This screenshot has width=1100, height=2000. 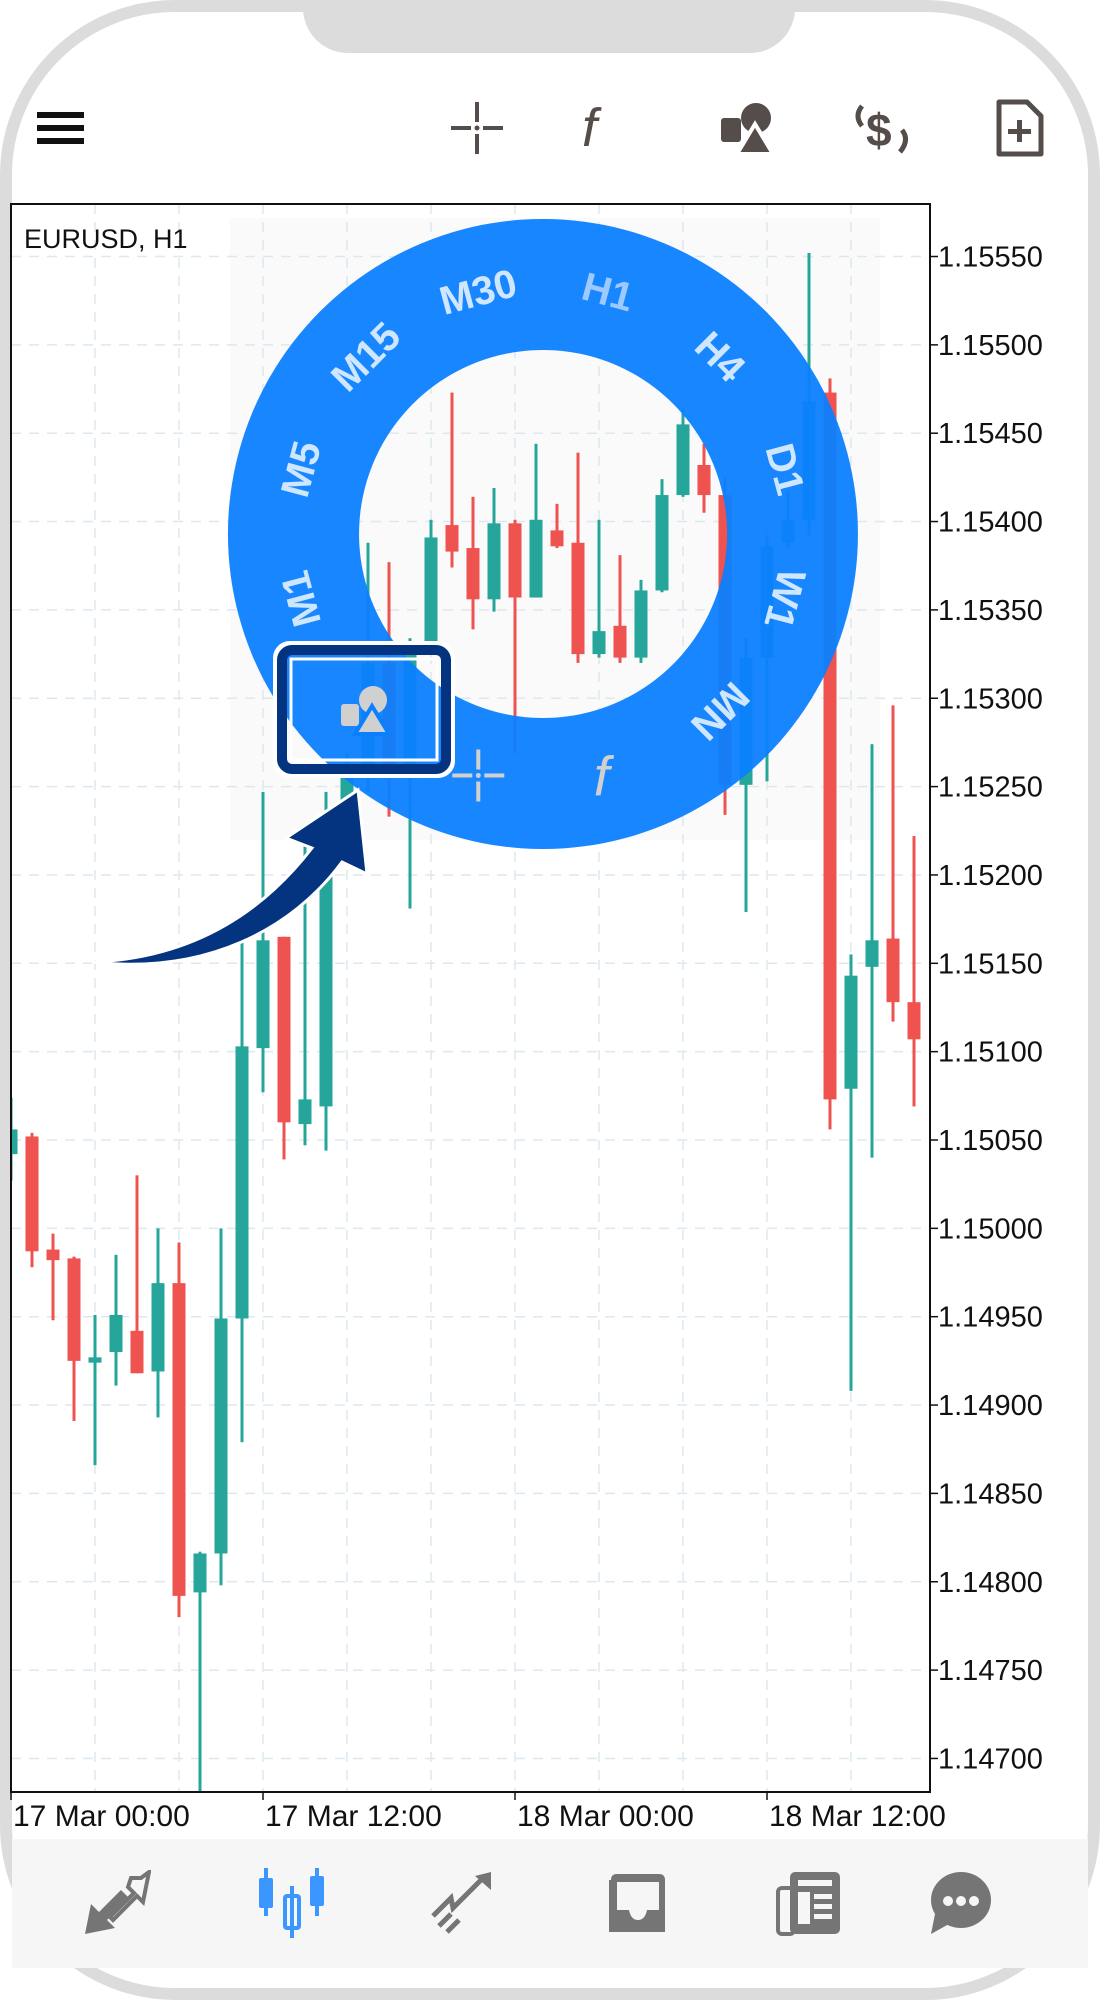 I want to click on news-icon, so click(x=808, y=1904).